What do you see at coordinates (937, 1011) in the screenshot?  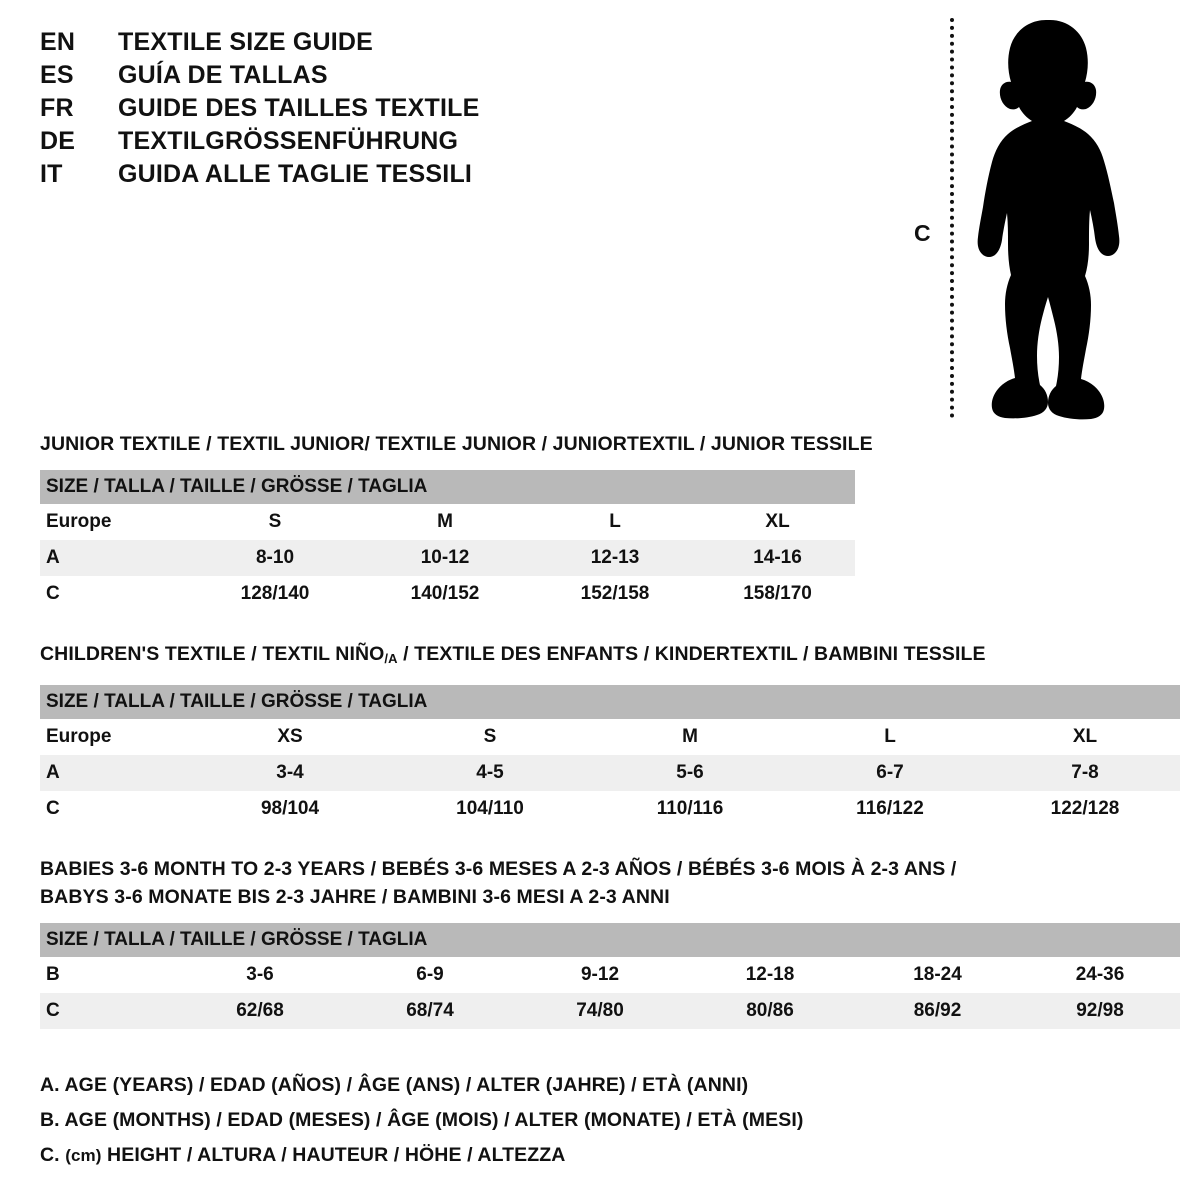 I see `babies-row-c-value-4: 86/92` at bounding box center [937, 1011].